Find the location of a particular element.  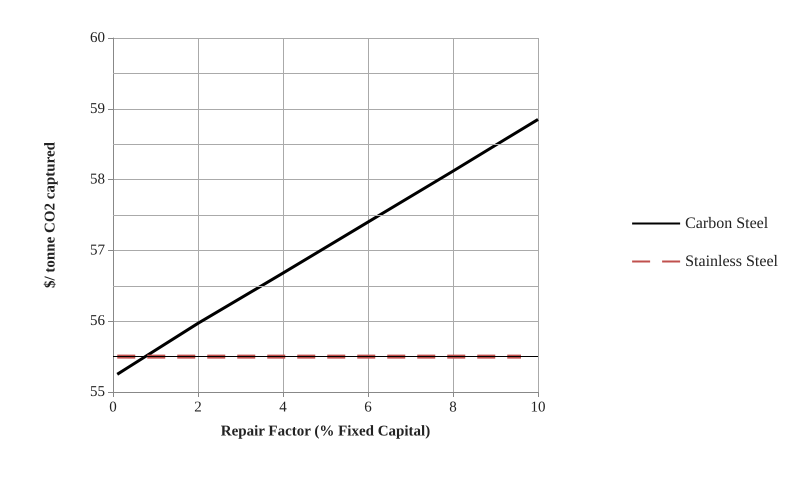

x-tick-label: 8 is located at coordinates (453, 408).